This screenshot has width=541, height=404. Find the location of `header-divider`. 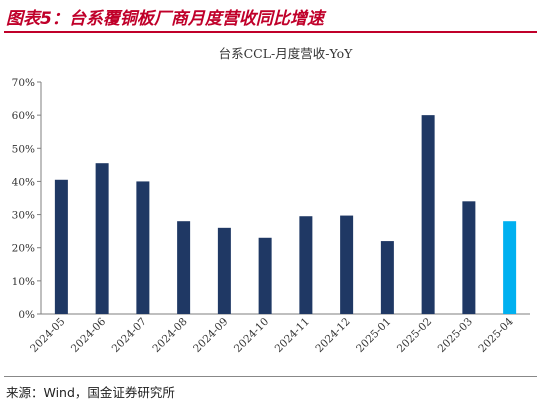

header-divider is located at coordinates (270, 32).